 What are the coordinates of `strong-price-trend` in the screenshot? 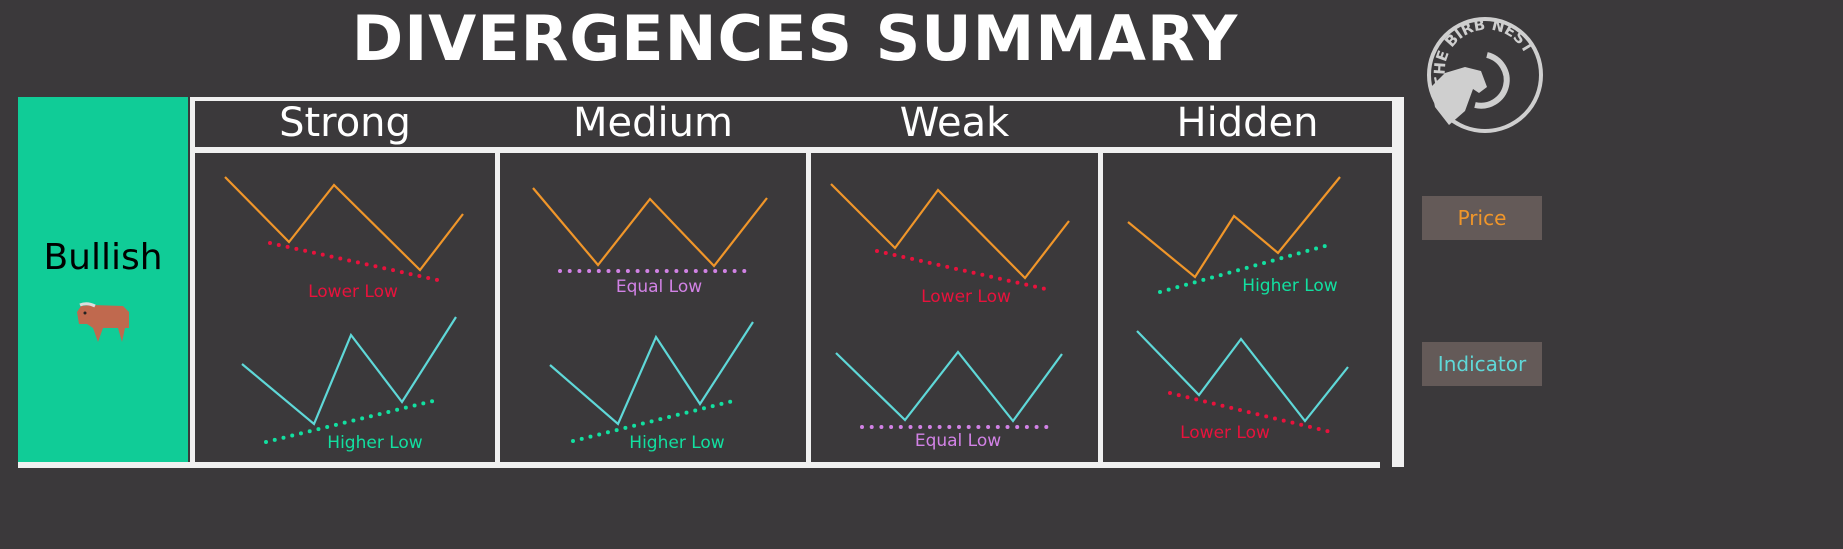 It's located at (356, 262).